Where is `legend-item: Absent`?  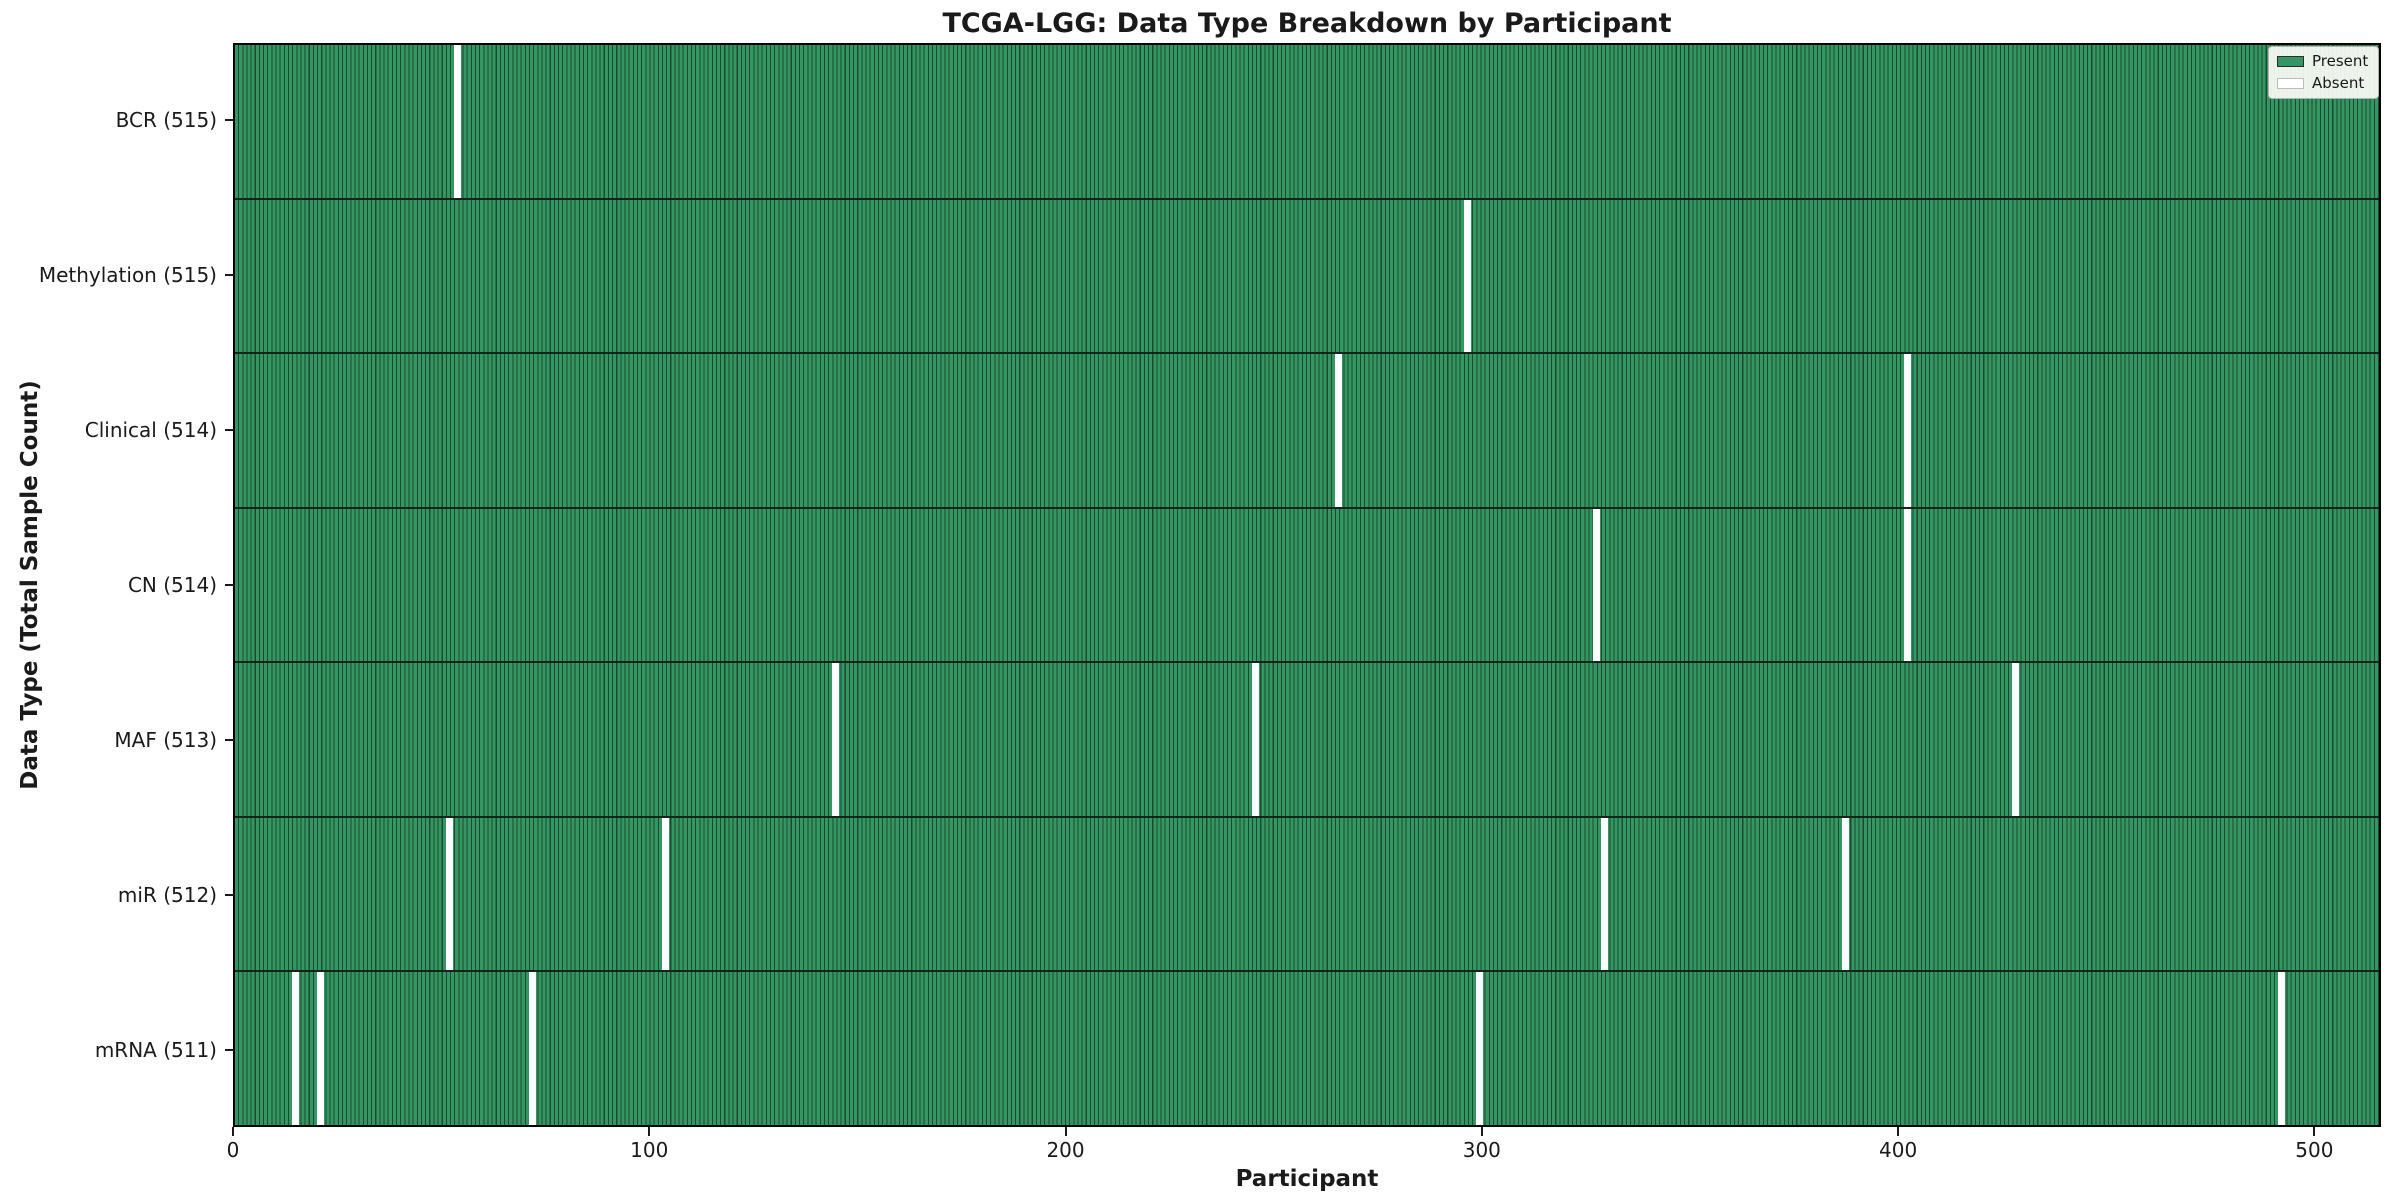 legend-item: Absent is located at coordinates (2322, 83).